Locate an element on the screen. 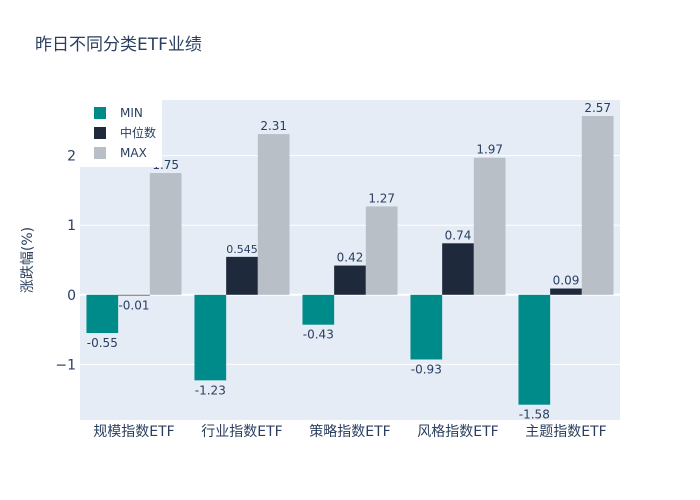 The width and height of the screenshot is (700, 500). chart-title: 昨日不同分类ETF业绩 is located at coordinates (118, 45).